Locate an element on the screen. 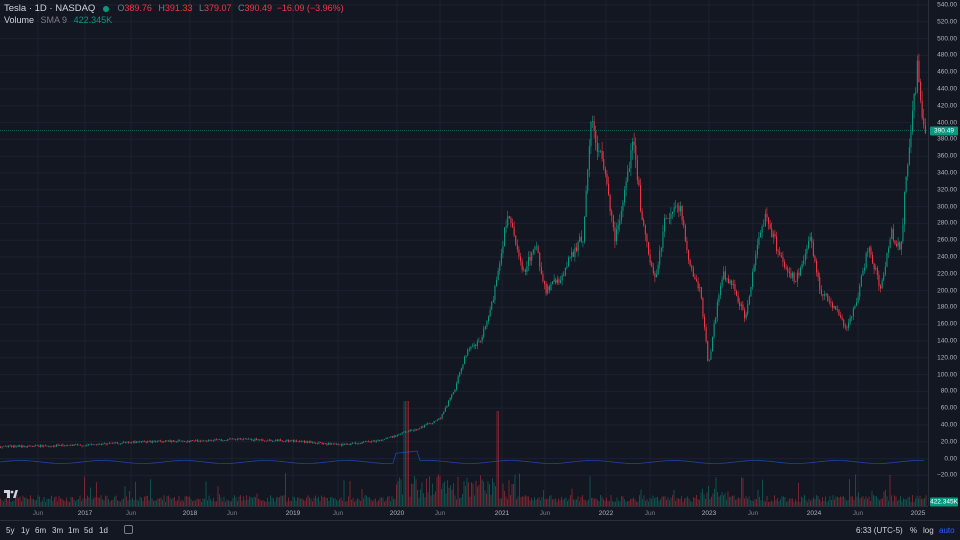 The height and width of the screenshot is (540, 960). time-tick-label: 2025 is located at coordinates (918, 513).